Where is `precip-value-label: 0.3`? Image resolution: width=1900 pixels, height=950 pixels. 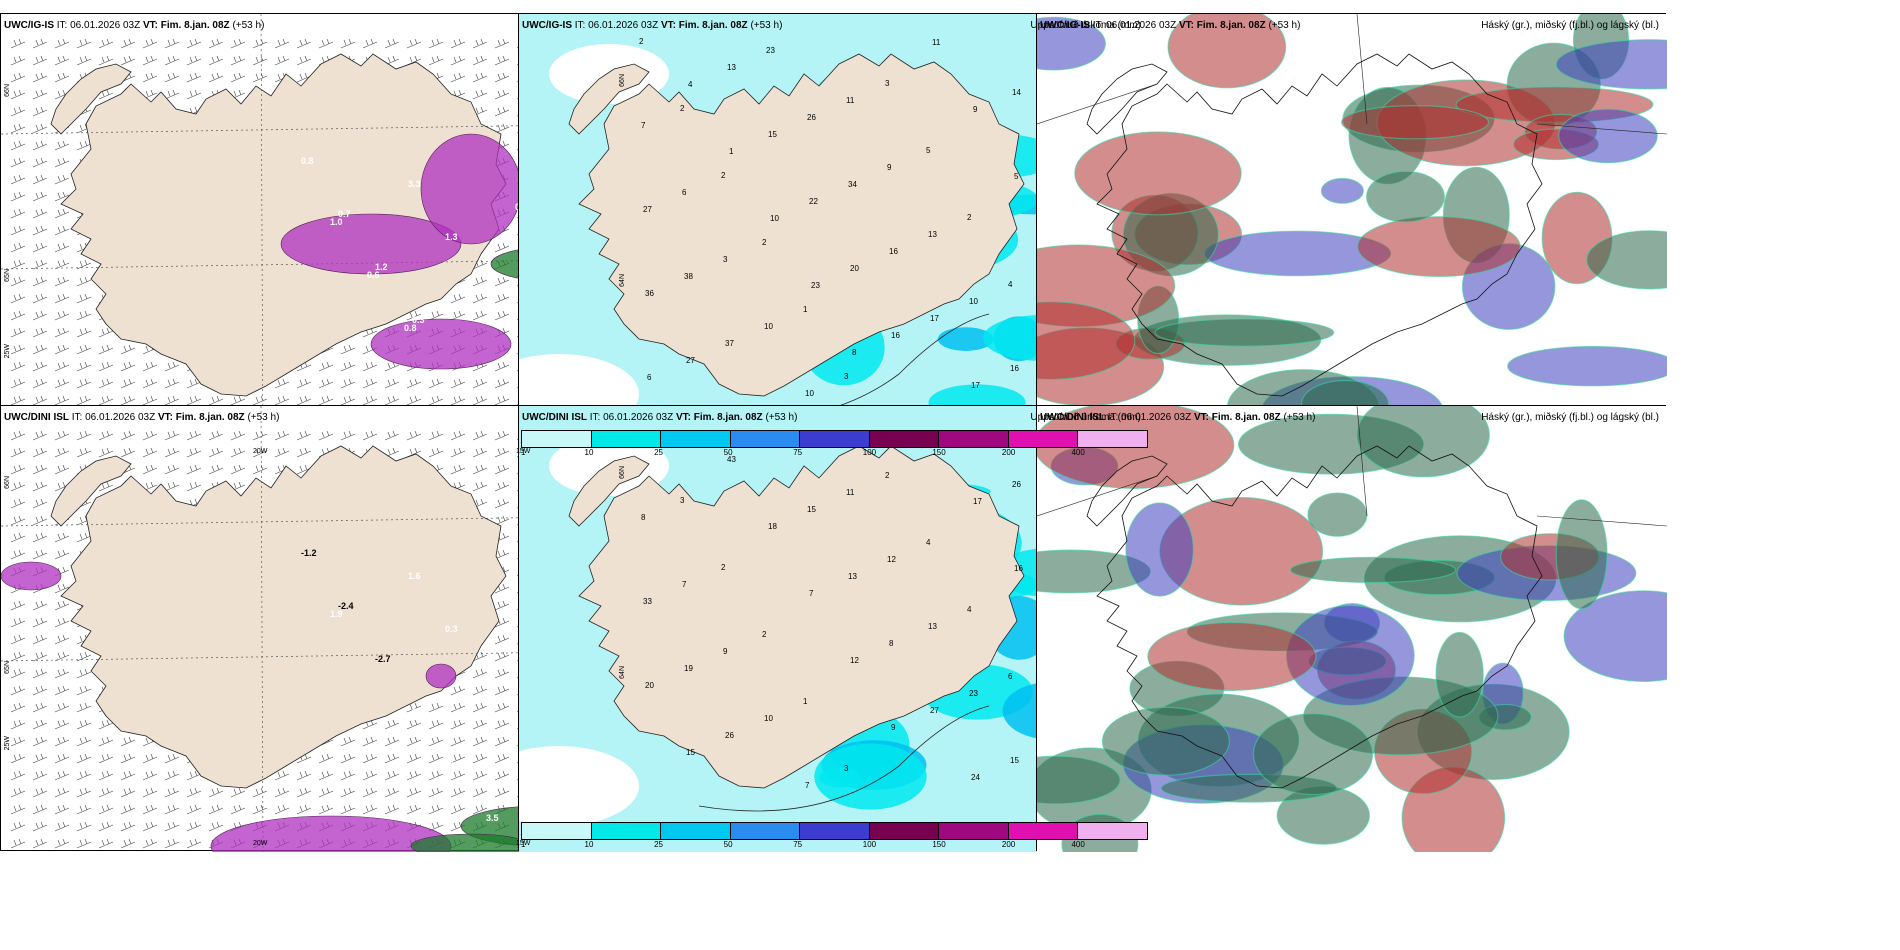
precip-value-label: 0.3 is located at coordinates (418, 320).